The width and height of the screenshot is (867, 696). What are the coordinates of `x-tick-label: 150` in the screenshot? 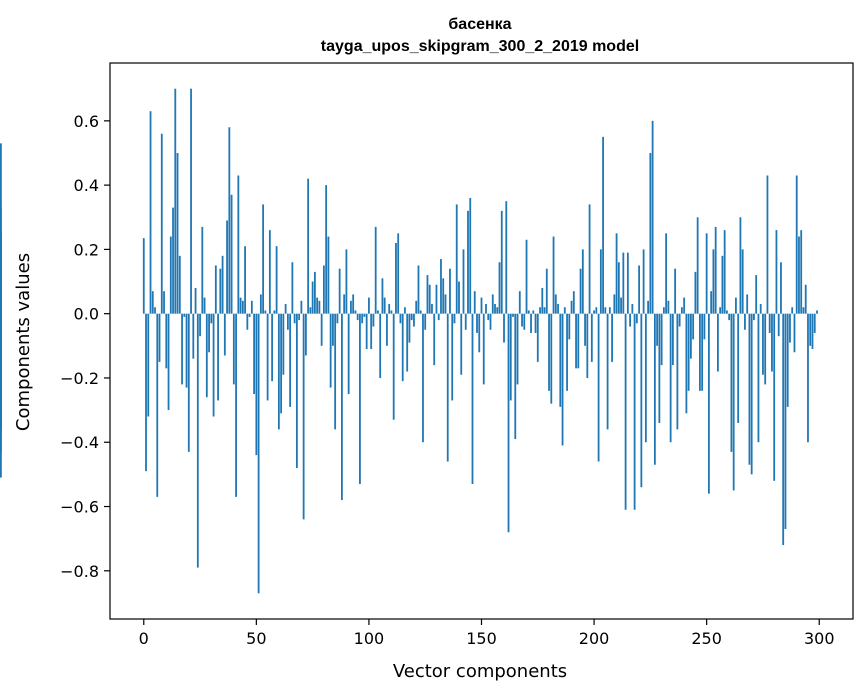 It's located at (481, 638).